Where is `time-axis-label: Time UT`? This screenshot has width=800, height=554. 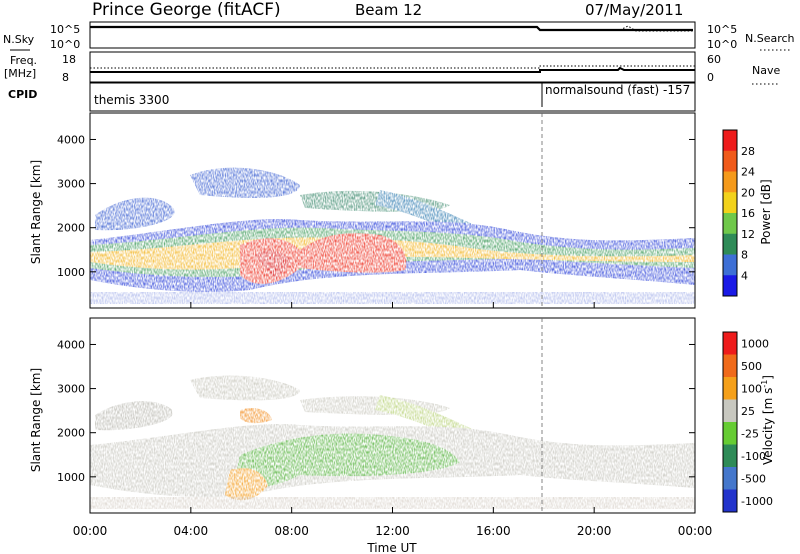
time-axis-label: Time UT is located at coordinates (391, 547).